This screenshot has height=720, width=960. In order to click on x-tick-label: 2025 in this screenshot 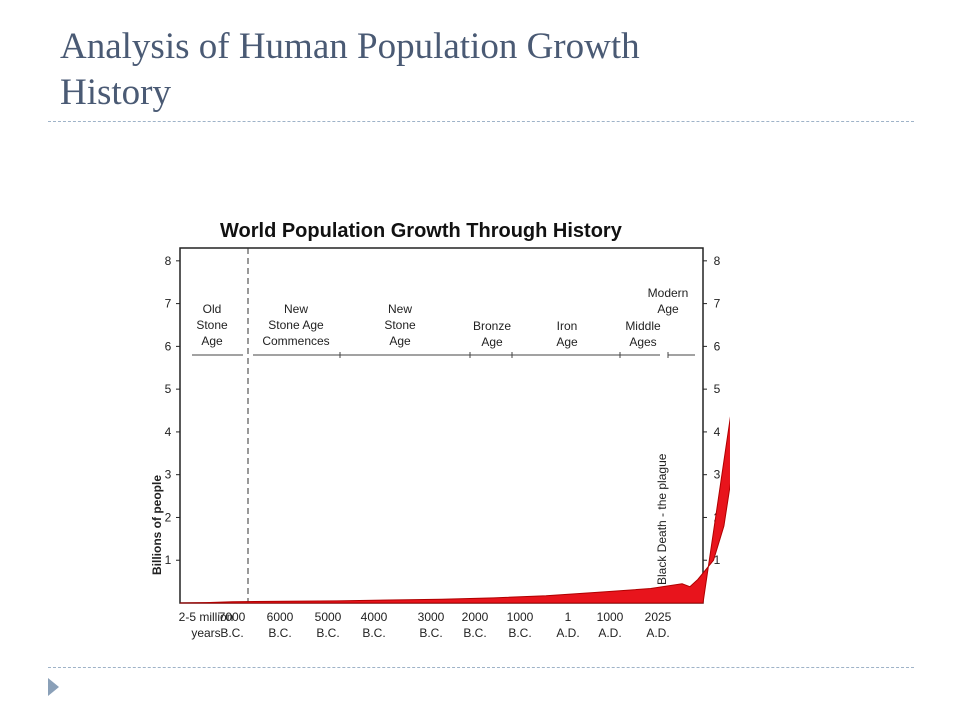, I will do `click(658, 617)`.